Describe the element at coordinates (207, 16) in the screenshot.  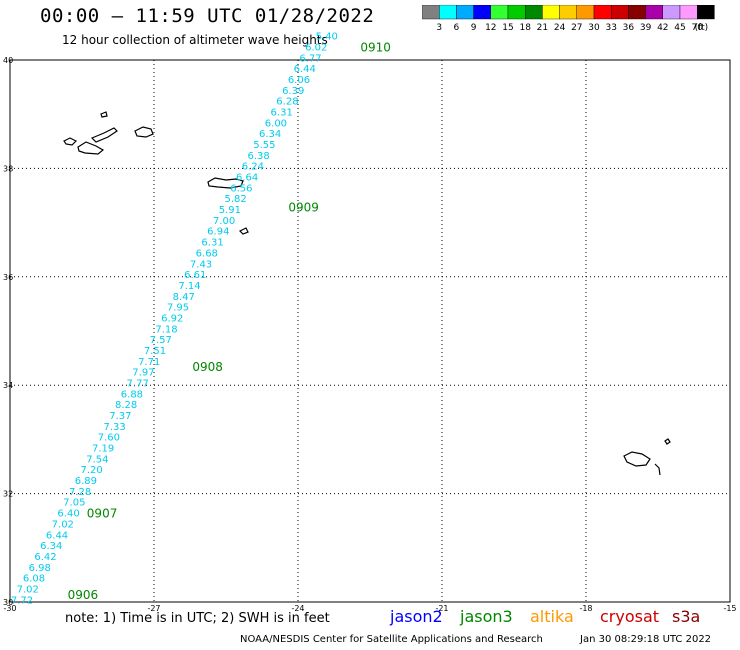
I see `map-title: 00:00 – 11:59 UTC 01/28/2022` at that location.